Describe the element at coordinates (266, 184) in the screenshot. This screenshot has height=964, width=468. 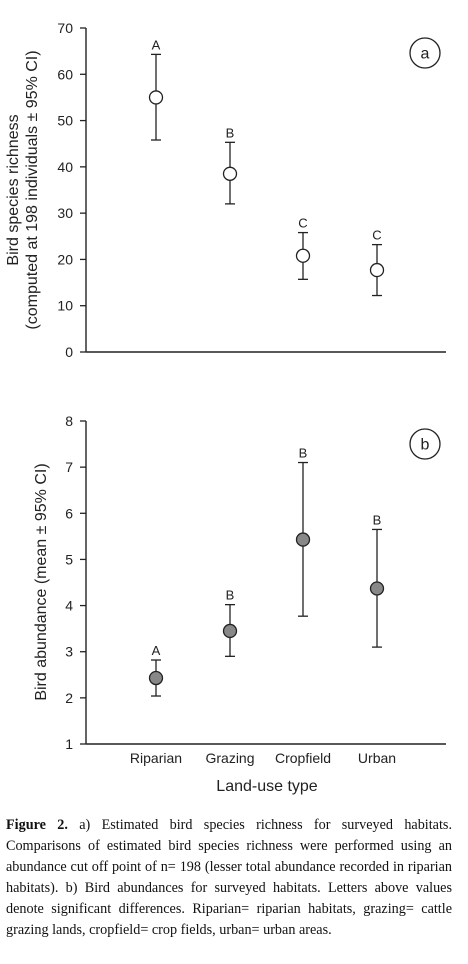
I see `panel-a-points` at that location.